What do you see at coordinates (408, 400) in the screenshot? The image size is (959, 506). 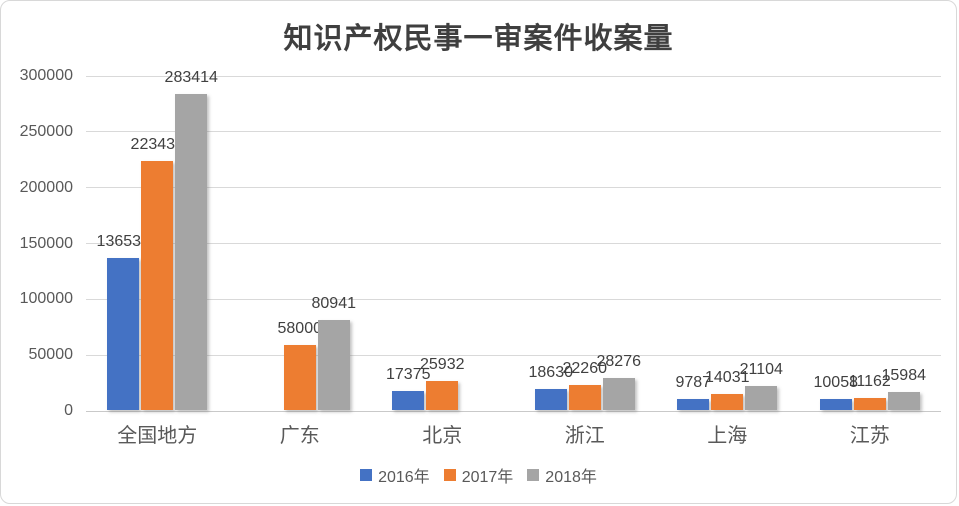 I see `bar-2016年-北京` at bounding box center [408, 400].